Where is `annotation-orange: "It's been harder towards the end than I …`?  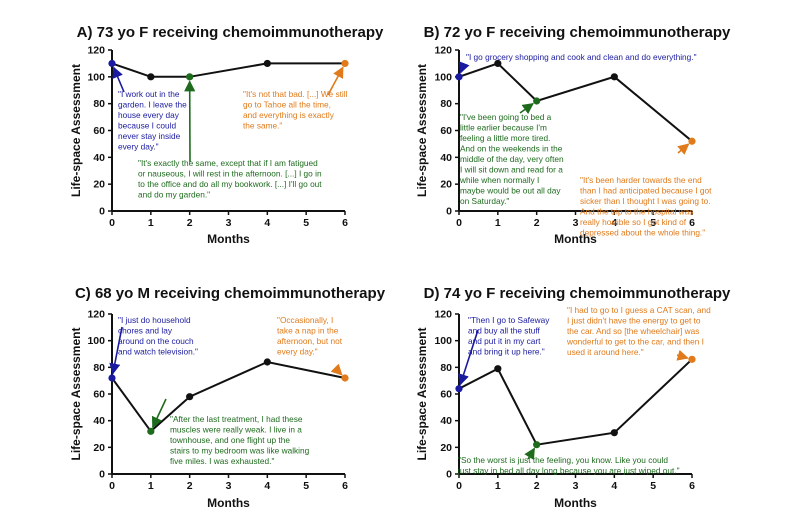
annotation-orange: "It's been harder towards the end than I … is located at coordinates (646, 206).